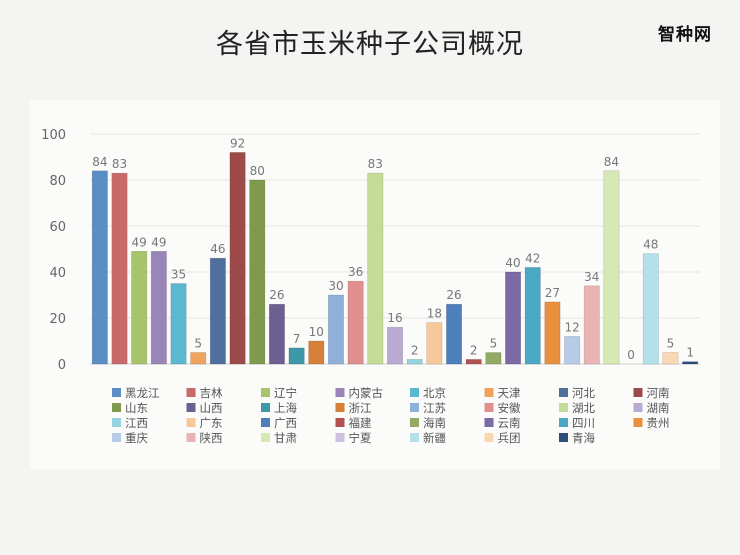 Image resolution: width=740 pixels, height=555 pixels. What do you see at coordinates (285, 438) in the screenshot?
I see `legend-label: 甘肃` at bounding box center [285, 438].